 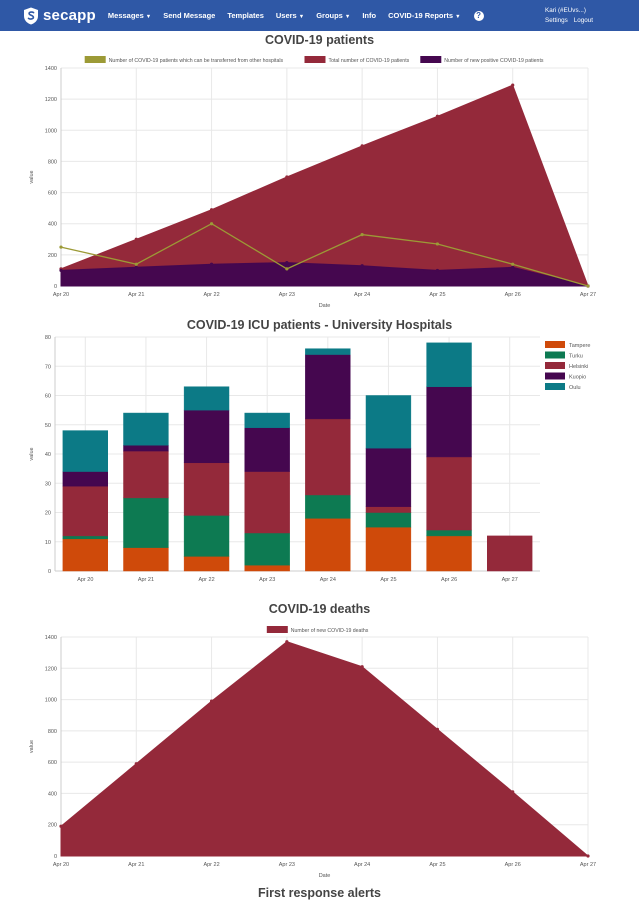 What do you see at coordinates (319, 609) in the screenshot?
I see `deaths-chart-title: COVID-19 deaths` at bounding box center [319, 609].